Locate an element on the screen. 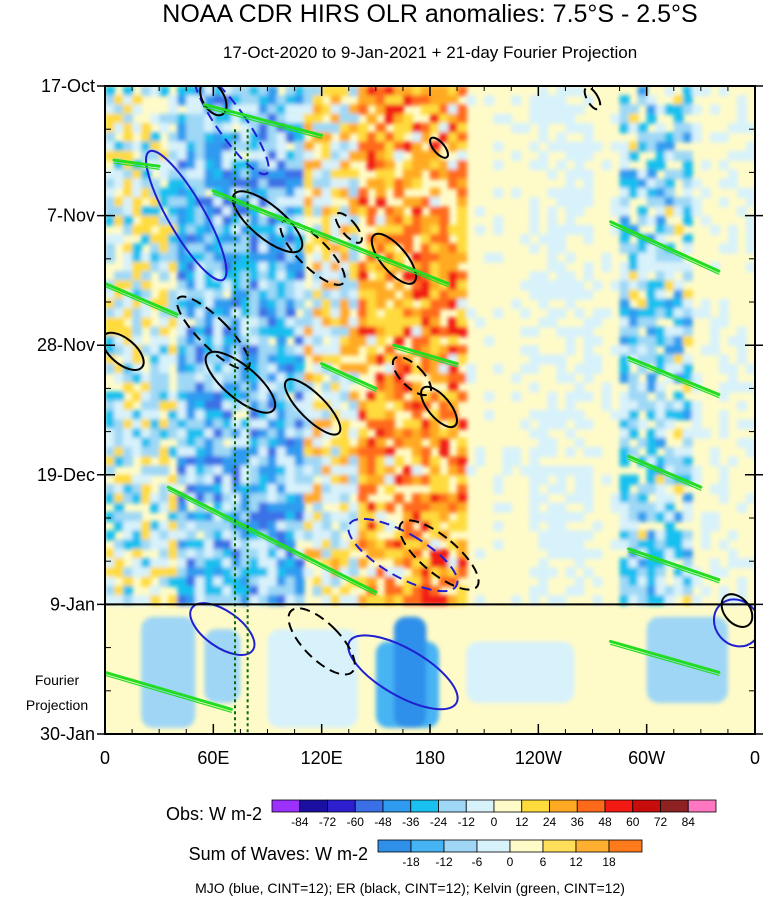 The height and width of the screenshot is (900, 772). projection-label-line1: Fourier is located at coordinates (57, 680).